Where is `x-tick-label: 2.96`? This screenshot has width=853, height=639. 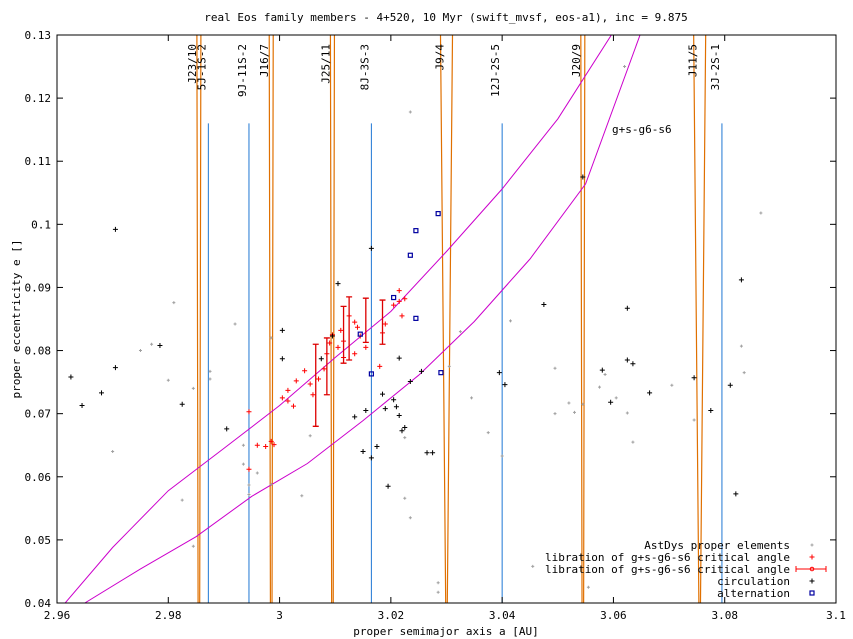
x-tick-label: 2.96 is located at coordinates (57, 615).